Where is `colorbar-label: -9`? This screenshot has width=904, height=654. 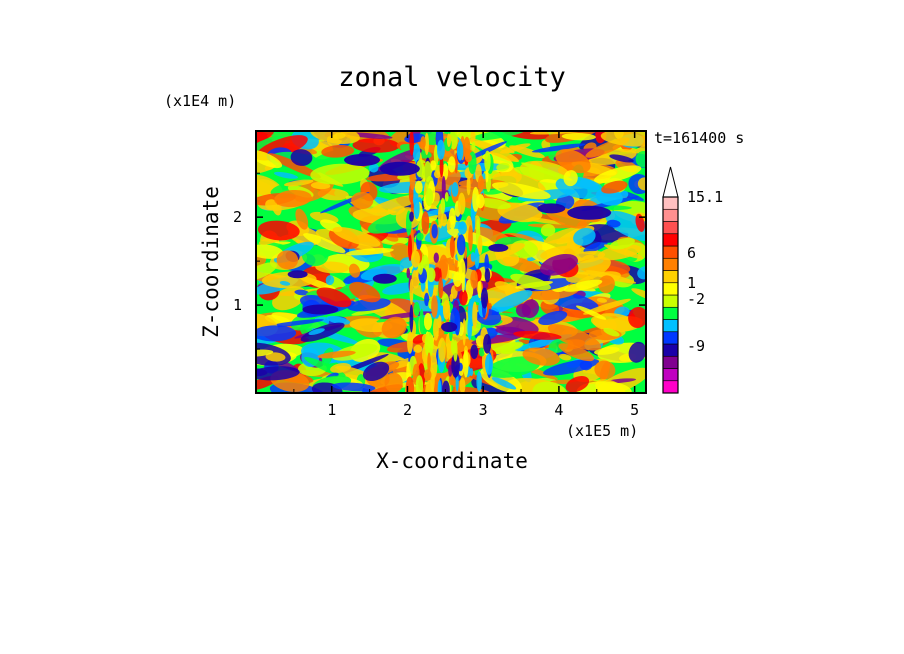 colorbar-label: -9 is located at coordinates (696, 346).